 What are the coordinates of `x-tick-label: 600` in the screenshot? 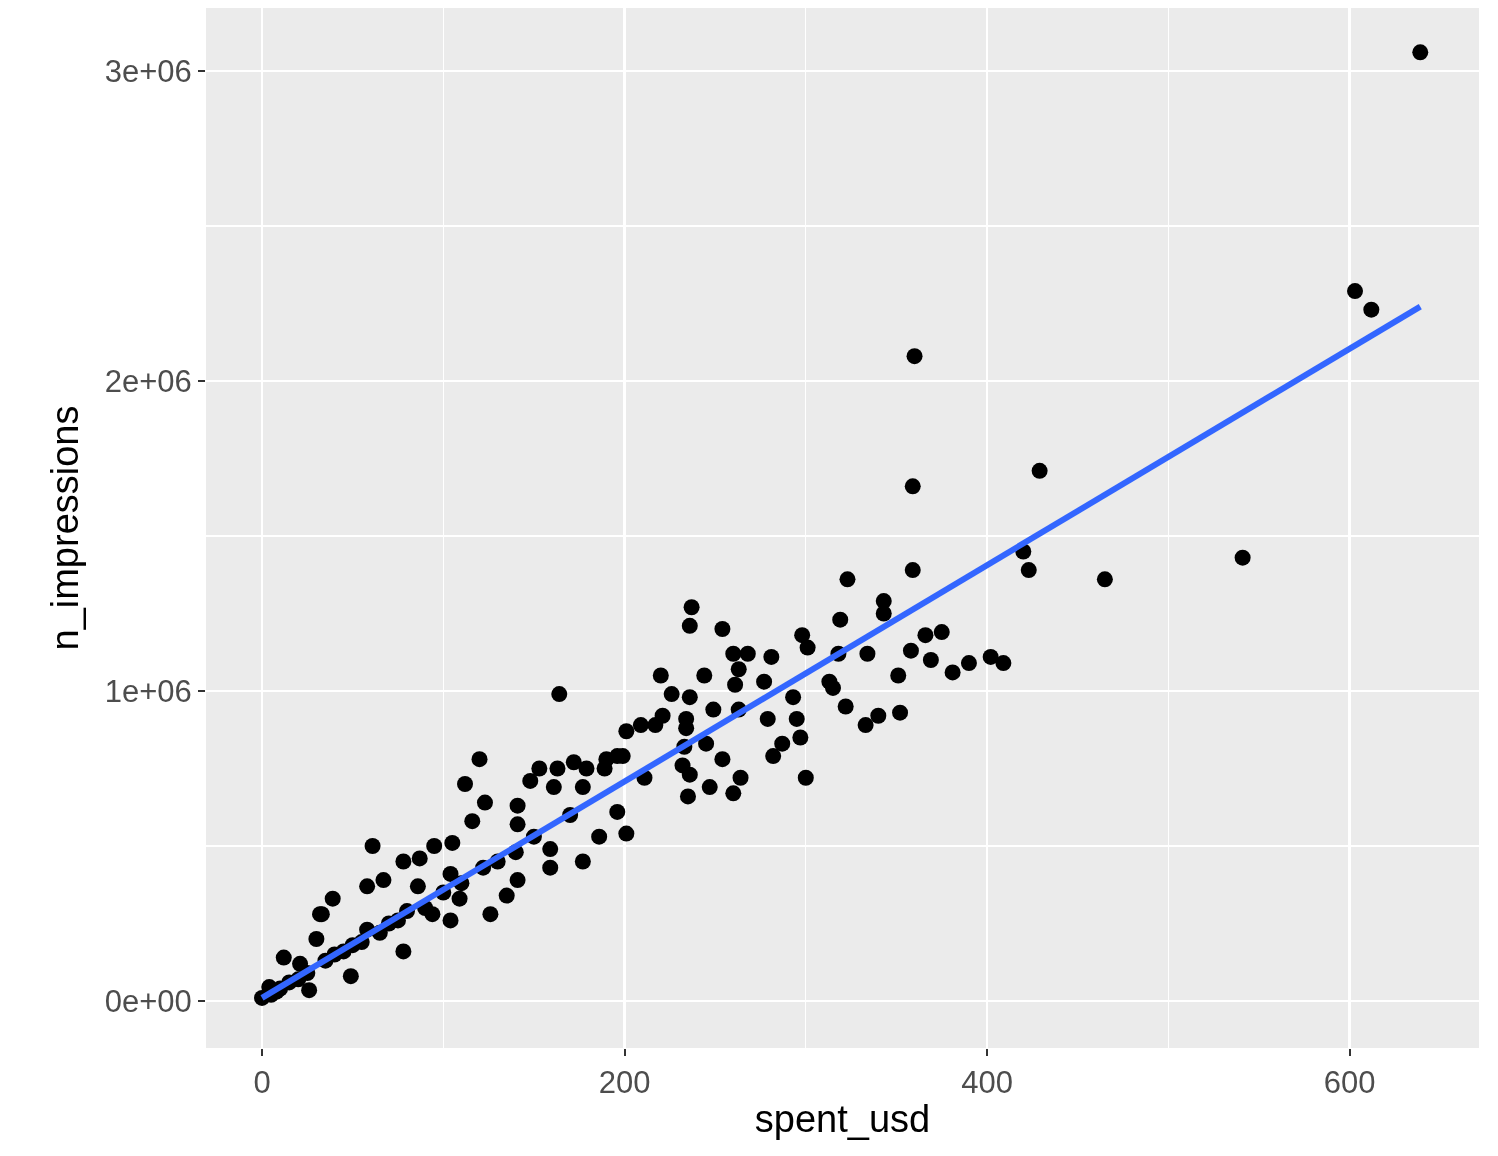 It's located at (1349, 1083).